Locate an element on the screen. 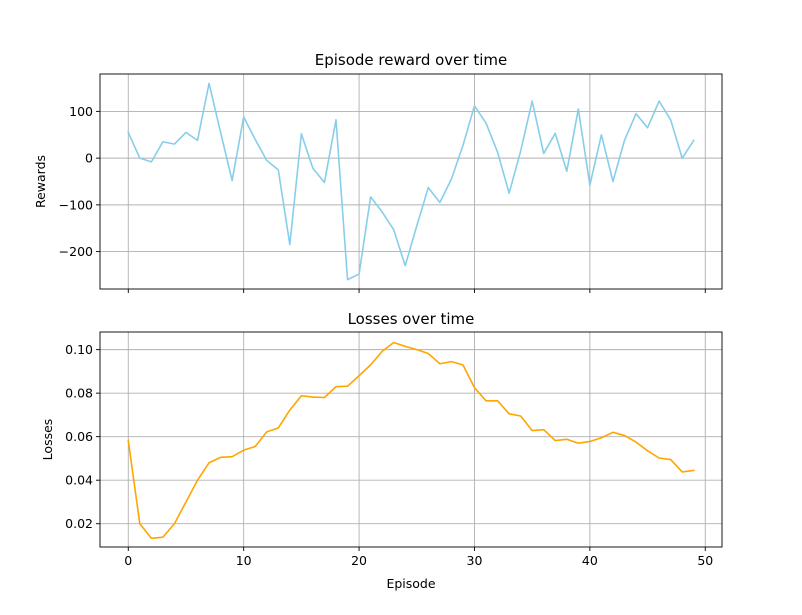 The image size is (802, 615). loss-chart-y-tick-label: 0.08 is located at coordinates (79, 393).